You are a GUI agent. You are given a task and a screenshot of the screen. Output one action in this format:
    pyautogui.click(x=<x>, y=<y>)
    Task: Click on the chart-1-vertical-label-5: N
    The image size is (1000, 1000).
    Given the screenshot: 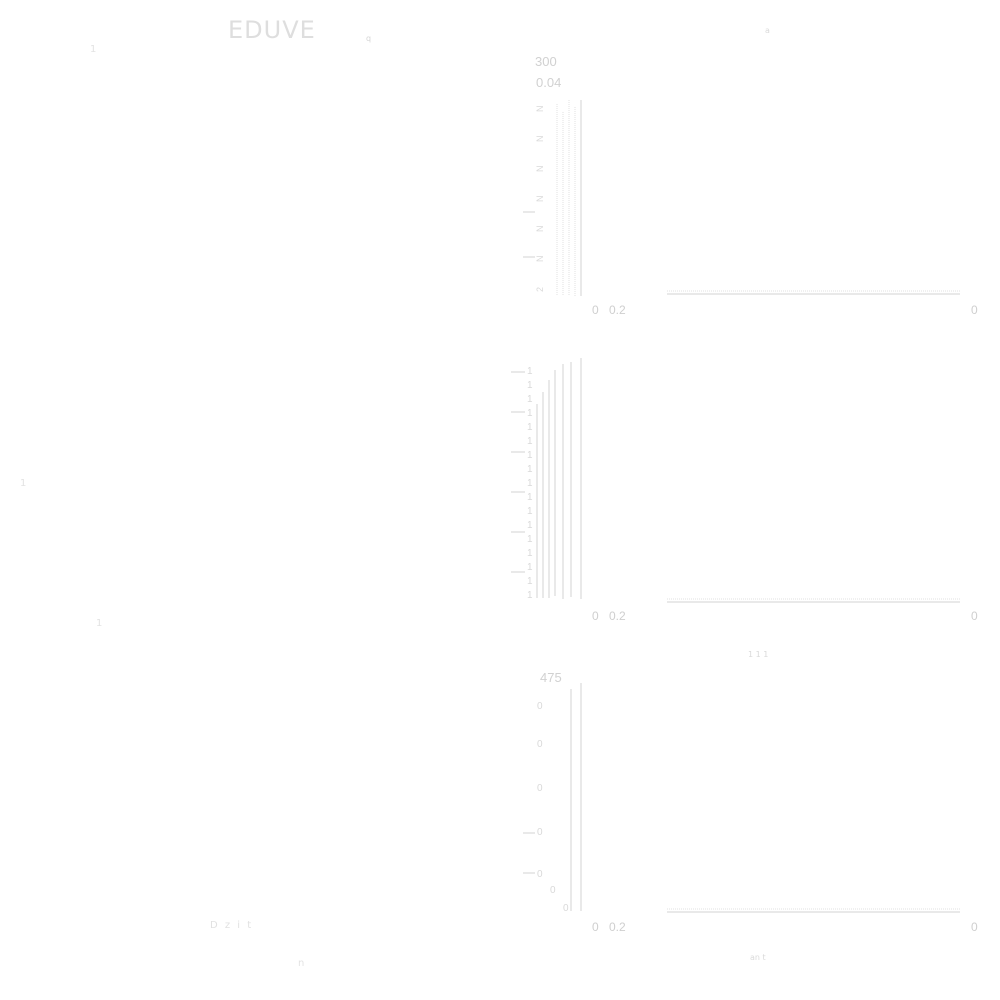 What is the action you would take?
    pyautogui.click(x=540, y=169)
    